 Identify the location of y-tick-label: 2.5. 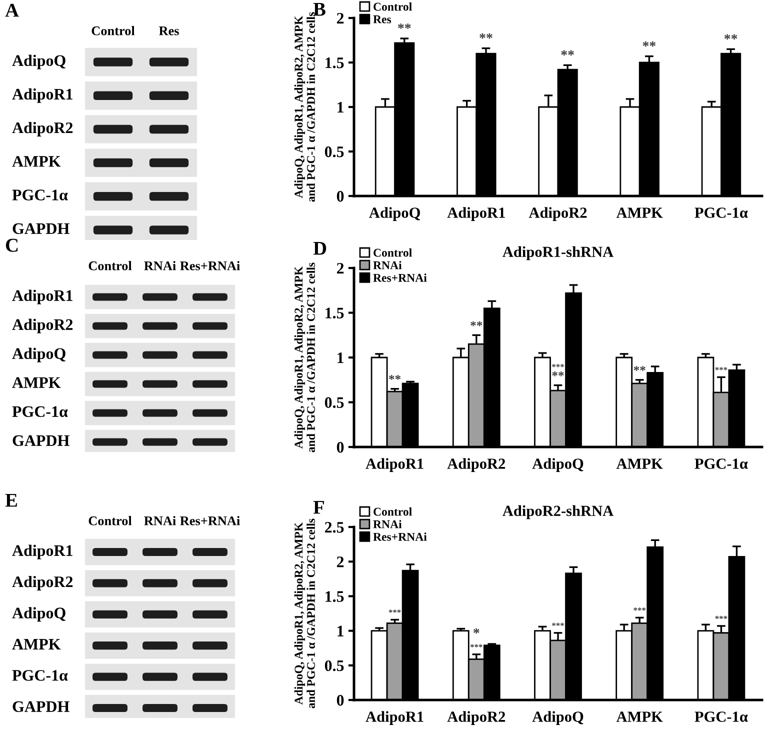
(334, 527).